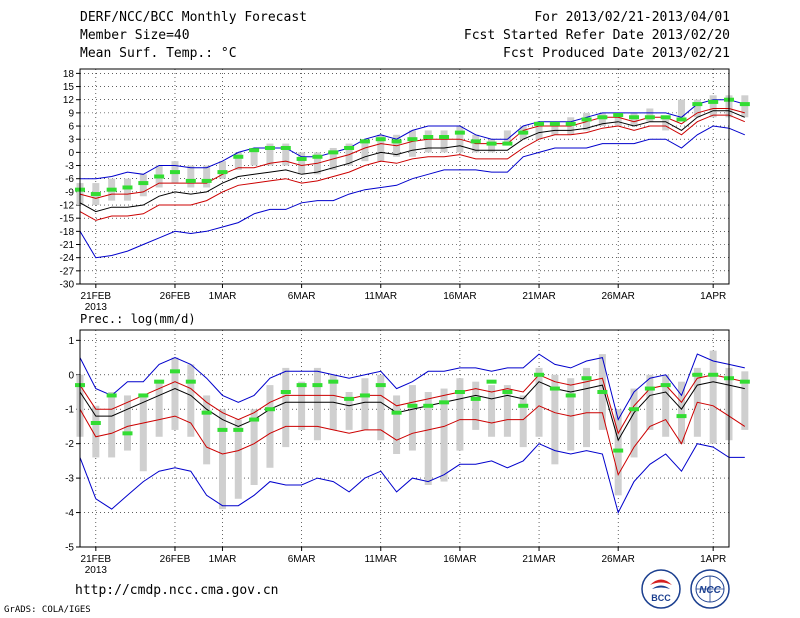 The image size is (800, 618). What do you see at coordinates (47, 610) in the screenshot?
I see `grads-credit: GrADS: COLA/IGES` at bounding box center [47, 610].